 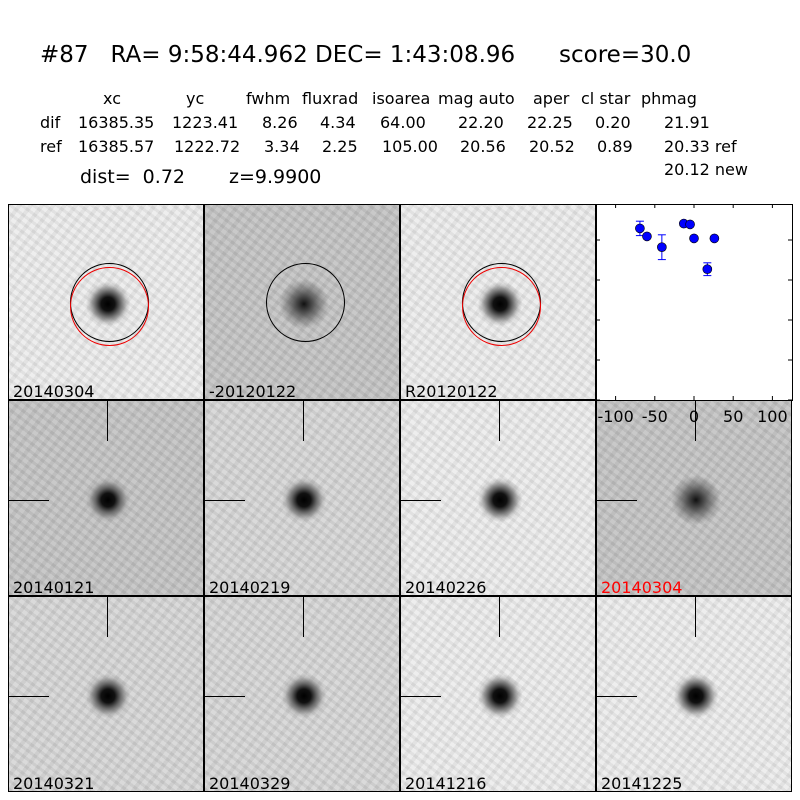 I want to click on cell-ref-mag-auto: 20.56, so click(x=483, y=146).